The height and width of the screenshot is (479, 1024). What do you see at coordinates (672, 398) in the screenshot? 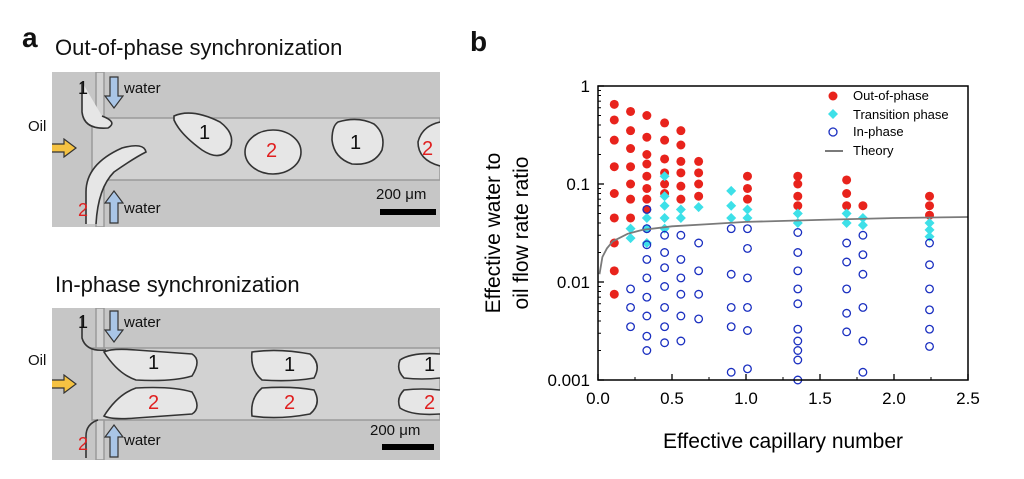
I see `x-tick-label: 0.5` at bounding box center [672, 398].